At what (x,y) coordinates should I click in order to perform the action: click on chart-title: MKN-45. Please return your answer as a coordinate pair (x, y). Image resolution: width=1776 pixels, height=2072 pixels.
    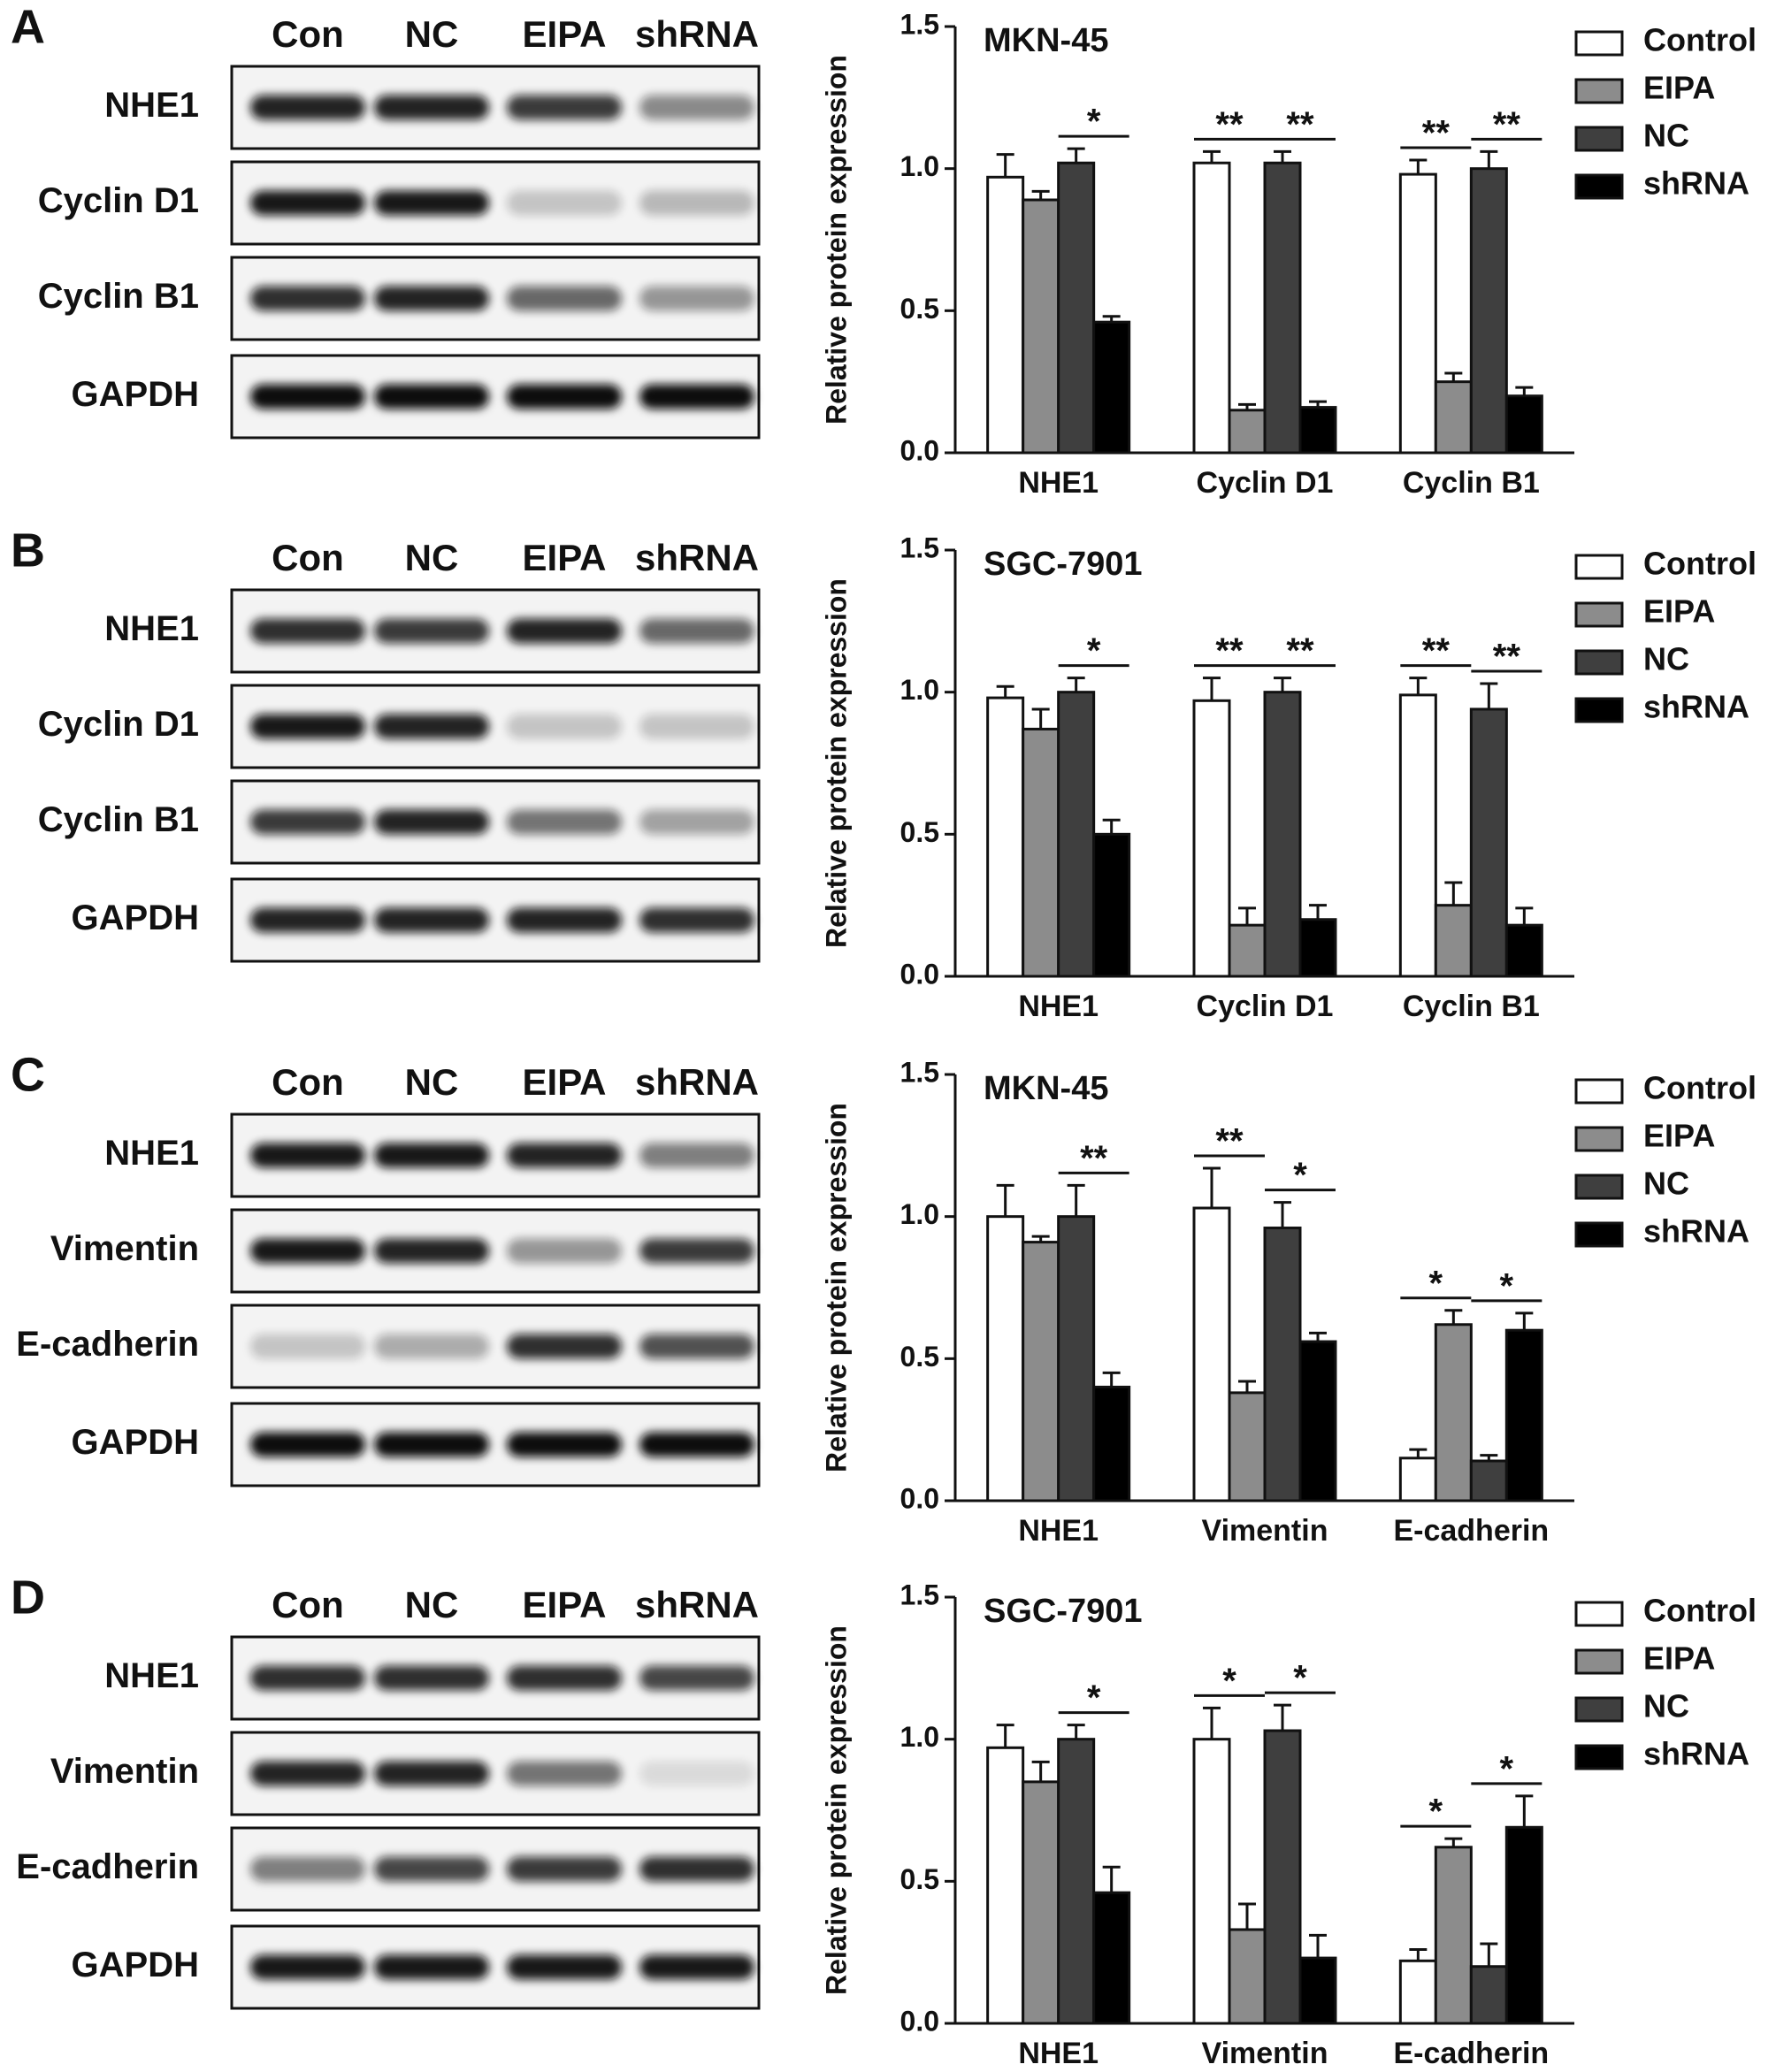
    Looking at the image, I should click on (1046, 1089).